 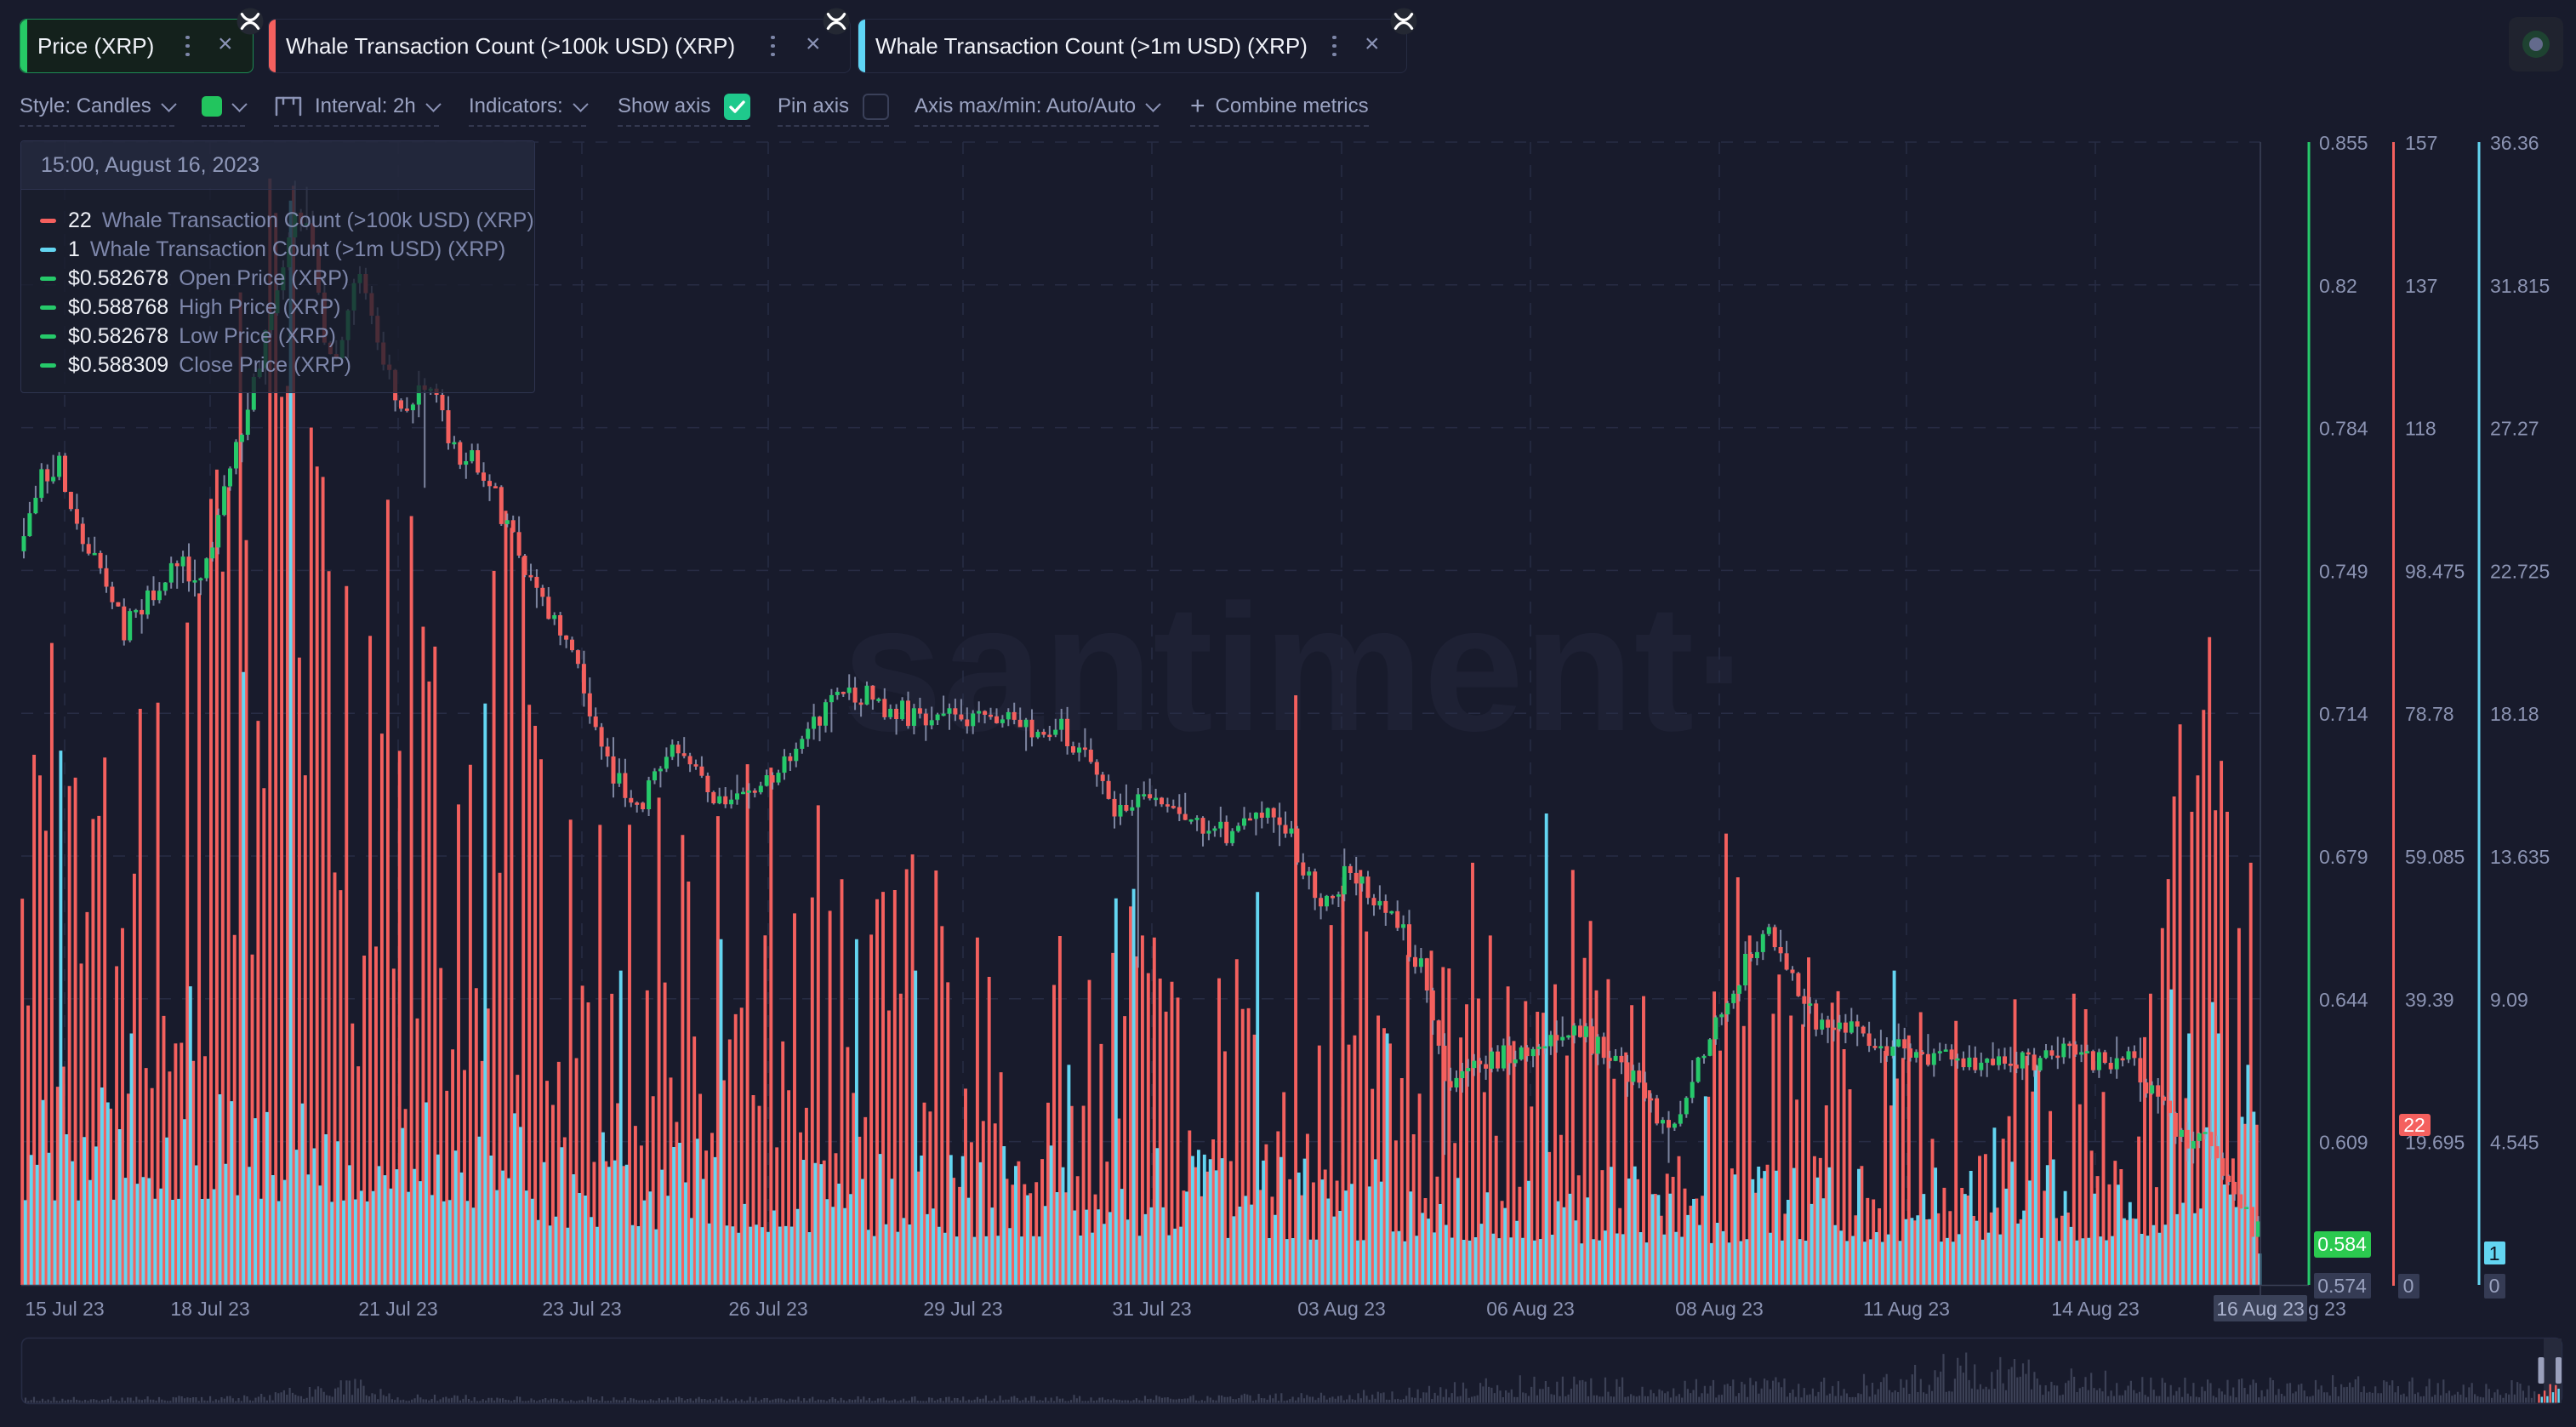 What do you see at coordinates (1907, 1309) in the screenshot?
I see `svg-text: 11 Aug 23` at bounding box center [1907, 1309].